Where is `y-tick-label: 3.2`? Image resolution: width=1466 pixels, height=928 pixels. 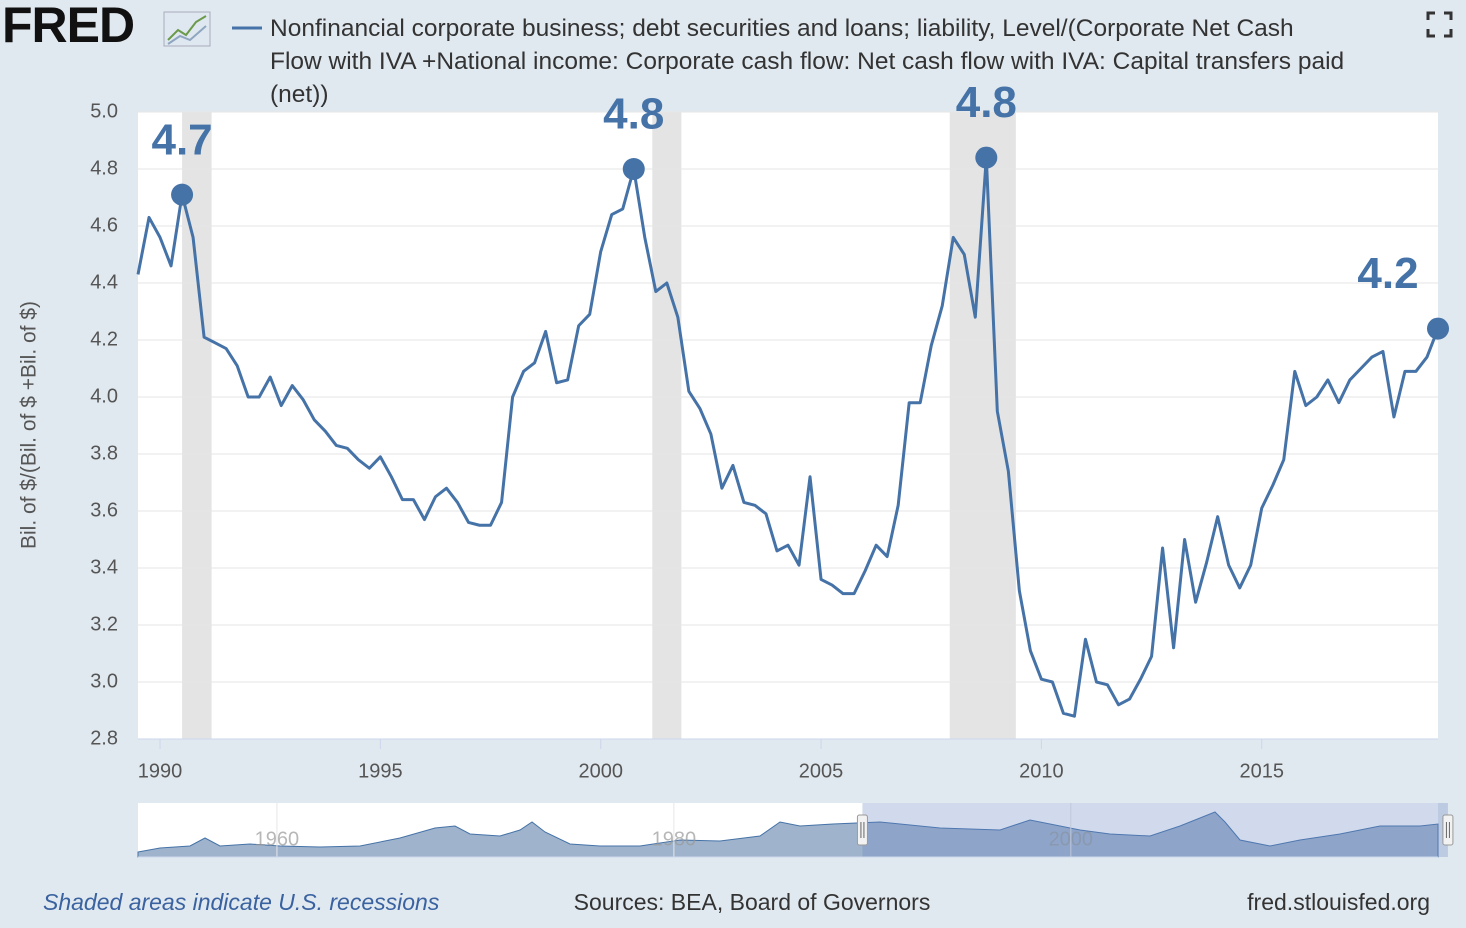
y-tick-label: 3.2 is located at coordinates (104, 624).